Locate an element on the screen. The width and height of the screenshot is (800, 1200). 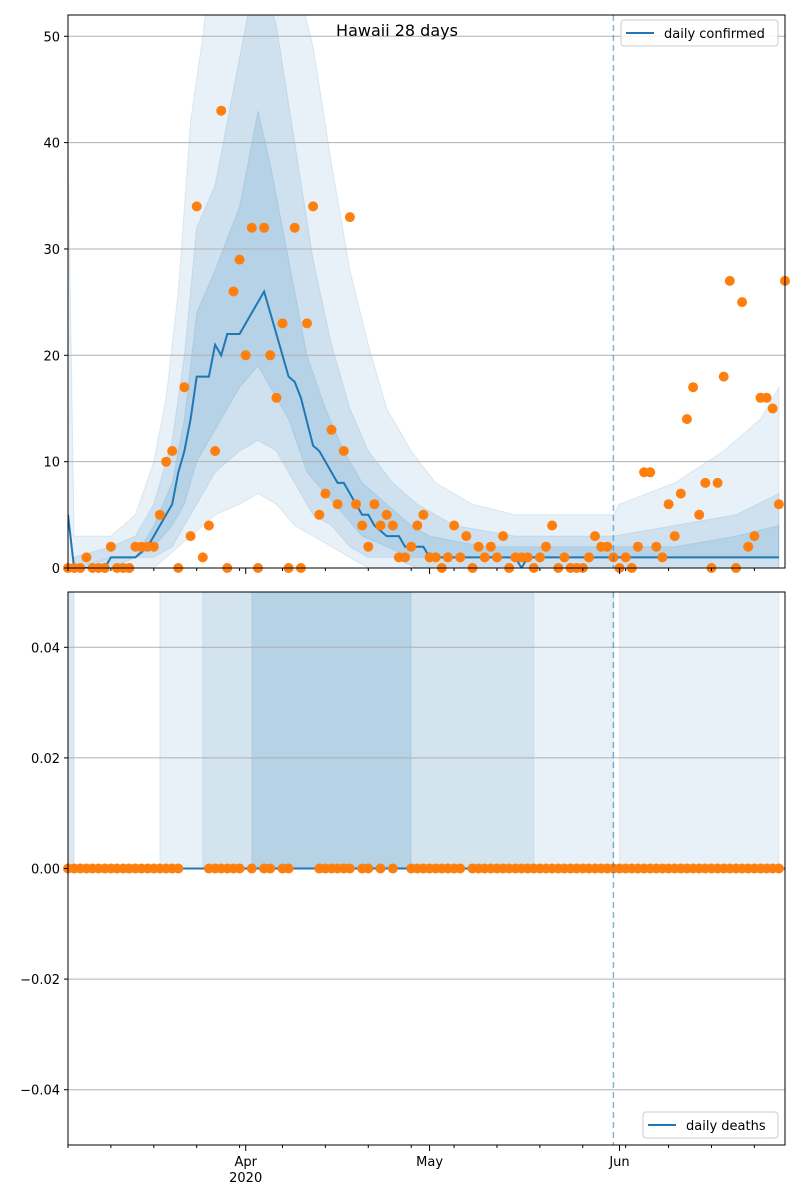
legend-label-confirmed: daily confirmed is located at coordinates (714, 34).